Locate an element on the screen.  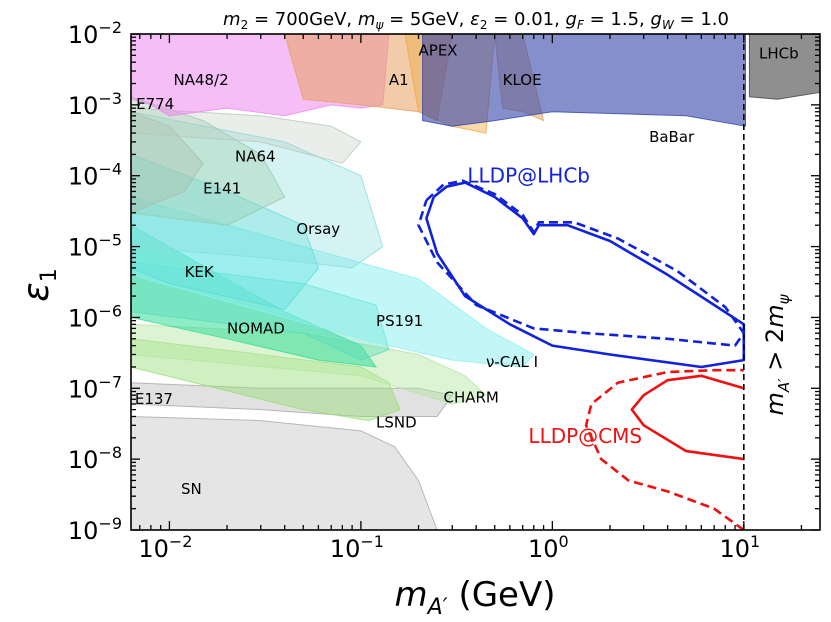
region-nu-cal-i is located at coordinates (333, 282).